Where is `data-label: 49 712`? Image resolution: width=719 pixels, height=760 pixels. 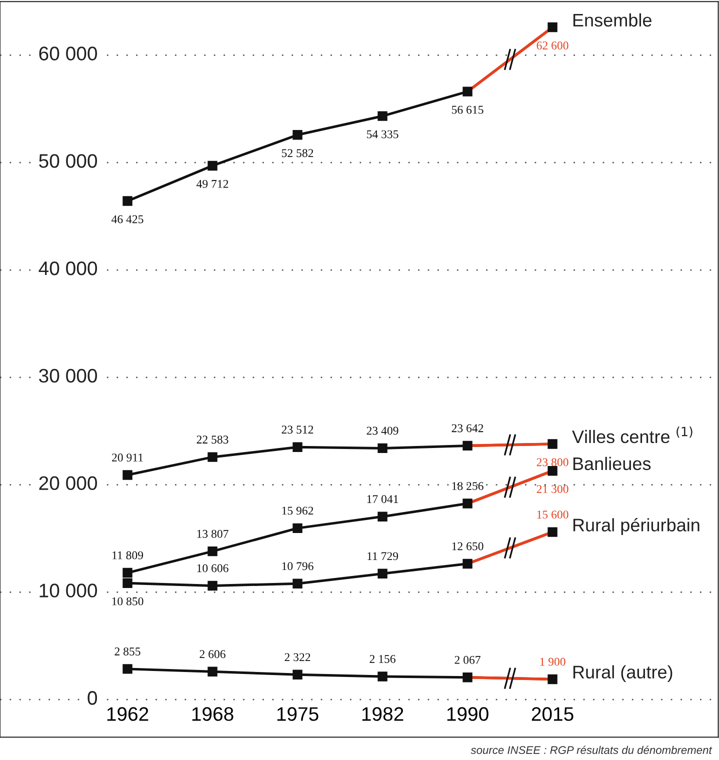 data-label: 49 712 is located at coordinates (212, 184).